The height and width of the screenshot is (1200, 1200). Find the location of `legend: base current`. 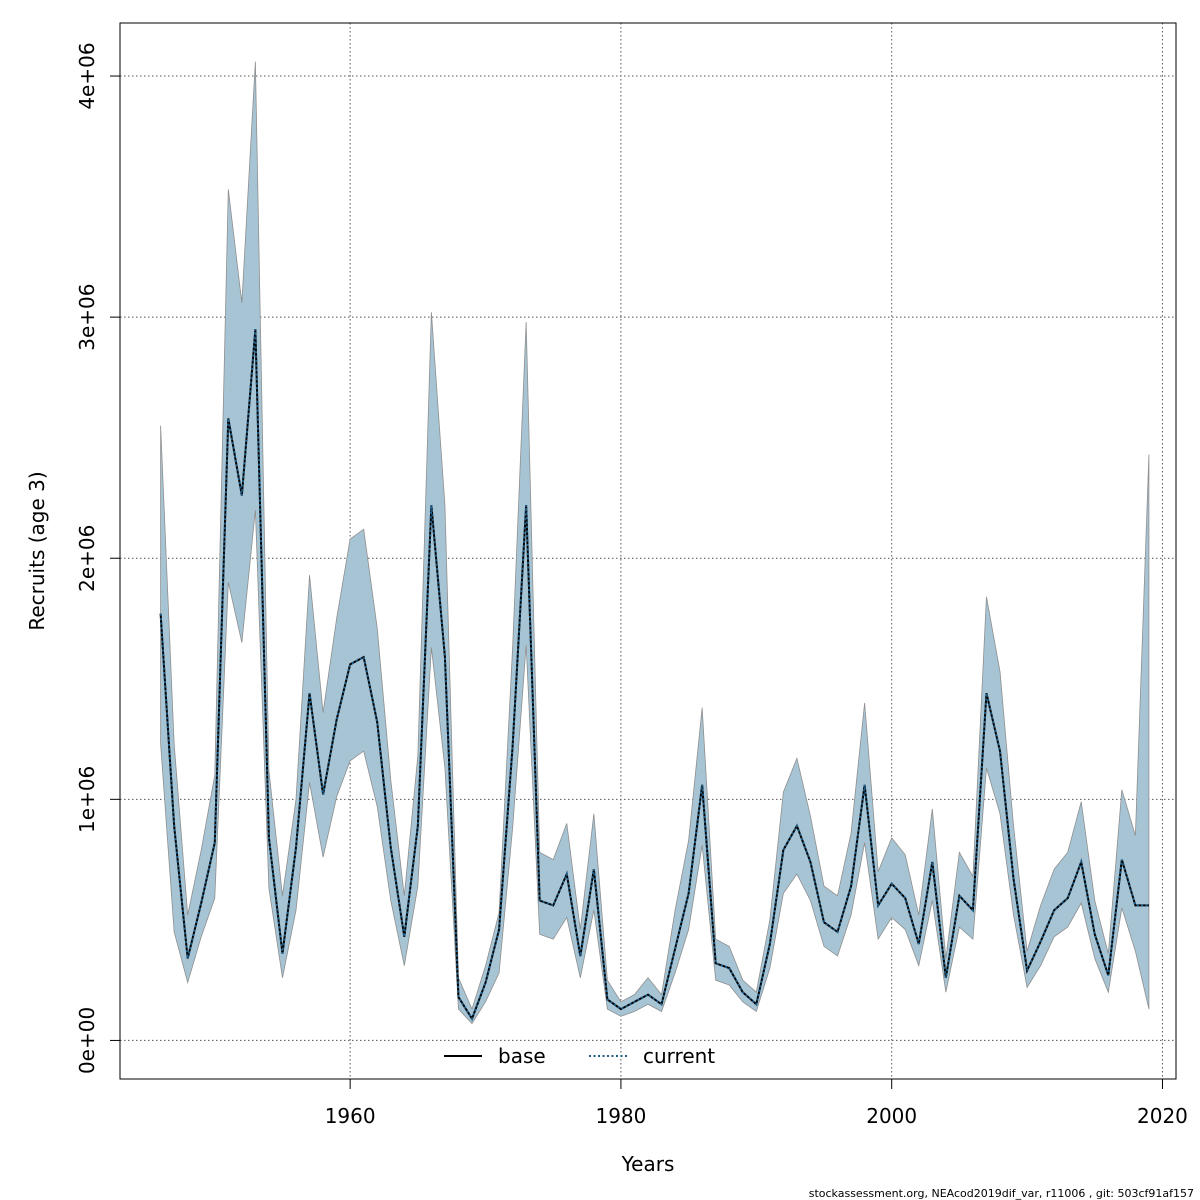

legend: base current is located at coordinates (579, 1056).